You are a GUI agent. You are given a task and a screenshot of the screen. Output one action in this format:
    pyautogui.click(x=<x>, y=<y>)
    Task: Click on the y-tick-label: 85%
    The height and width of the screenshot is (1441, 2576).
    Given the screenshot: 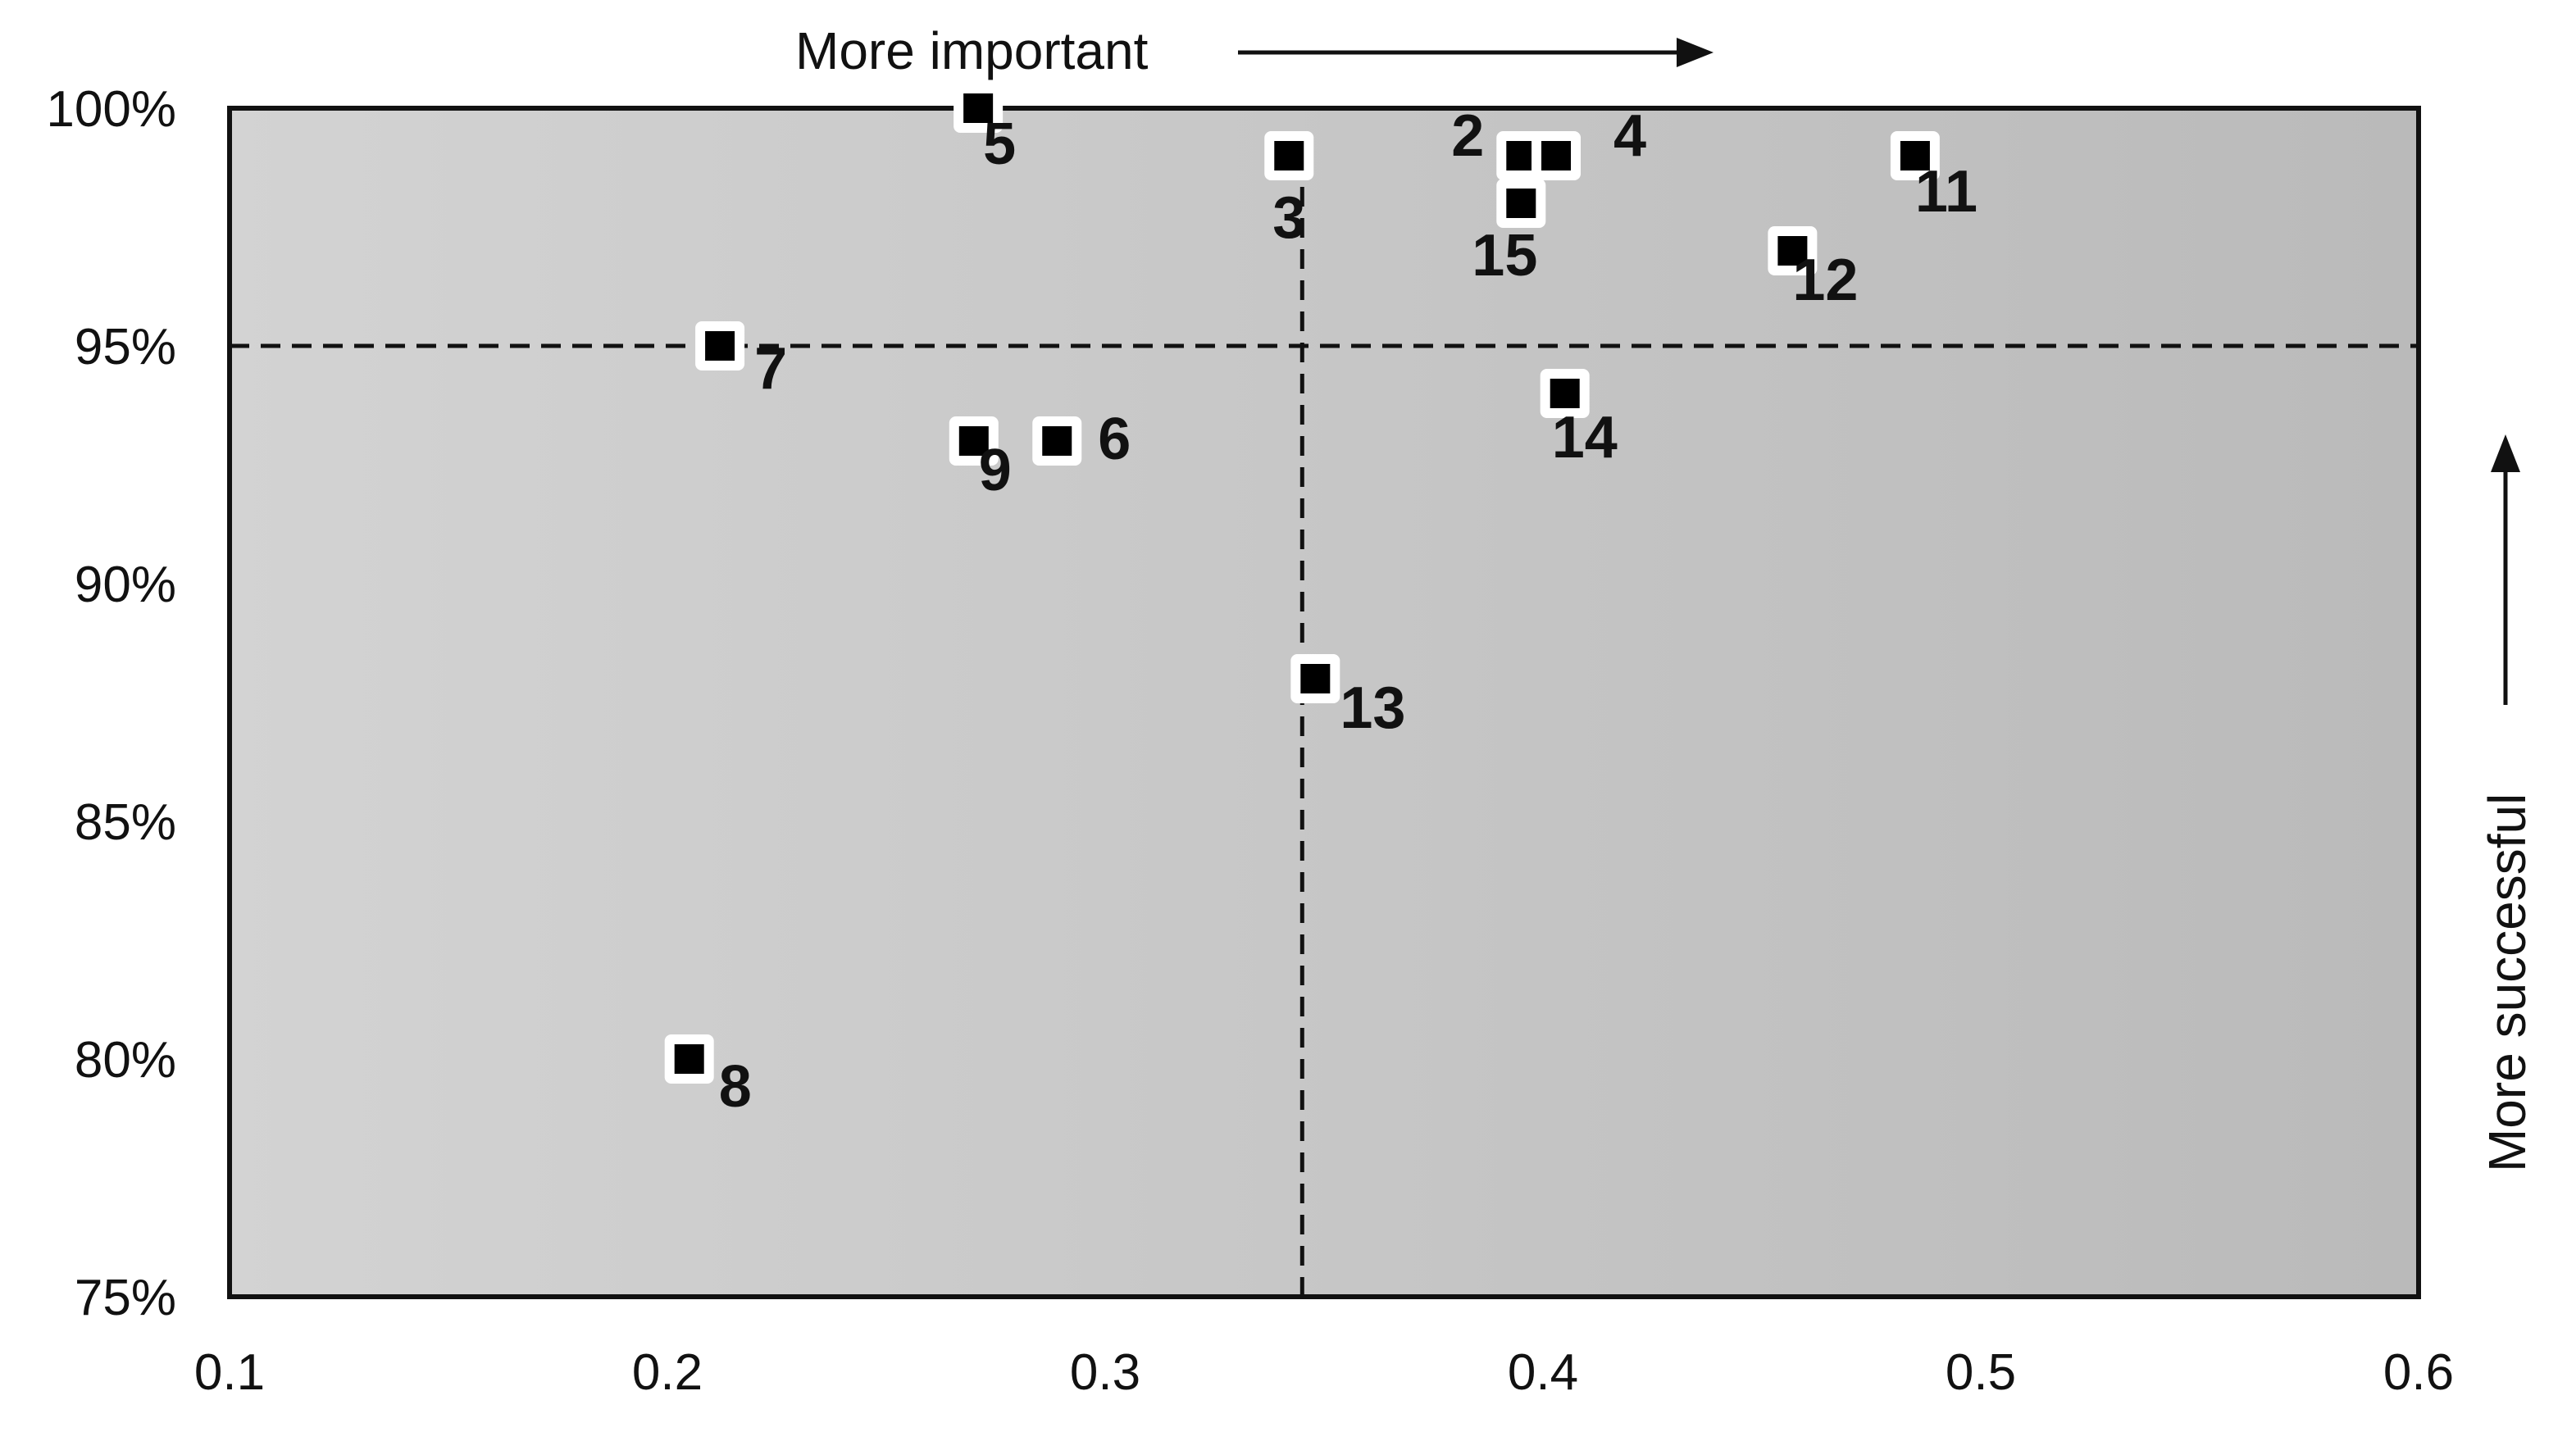 What is the action you would take?
    pyautogui.click(x=125, y=822)
    